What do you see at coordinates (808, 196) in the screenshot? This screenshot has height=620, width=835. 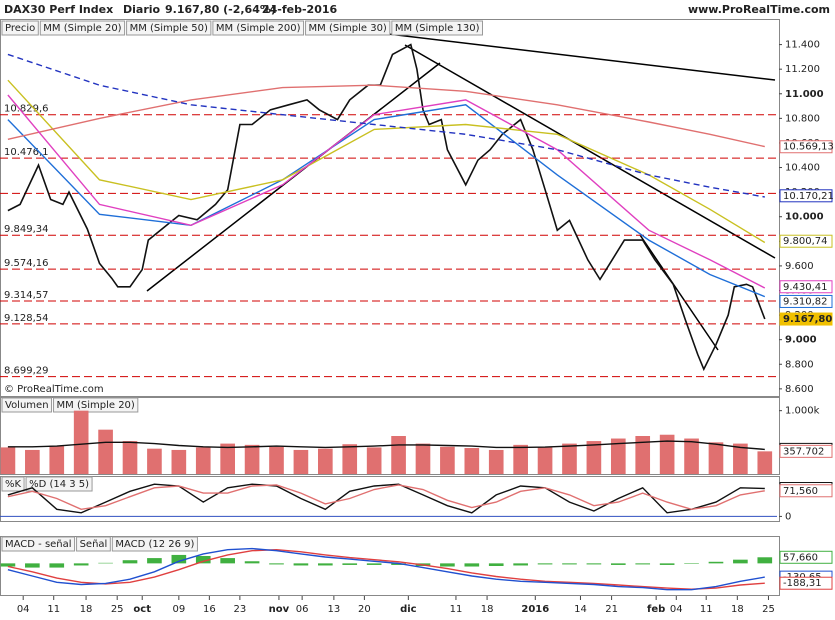 I see `value-badge-label: 10.170,21` at bounding box center [808, 196].